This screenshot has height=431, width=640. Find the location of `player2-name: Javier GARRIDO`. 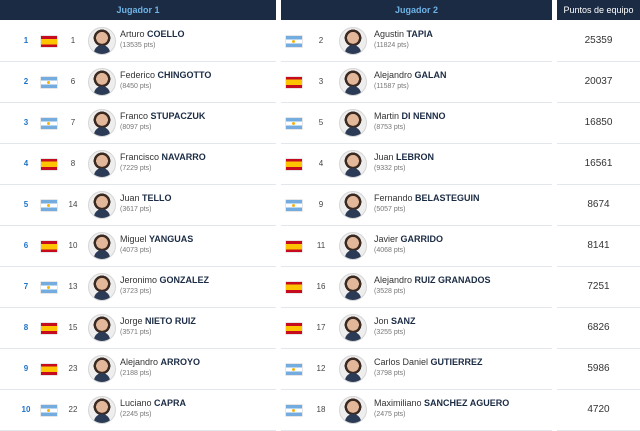

player2-name: Javier GARRIDO is located at coordinates (408, 239).